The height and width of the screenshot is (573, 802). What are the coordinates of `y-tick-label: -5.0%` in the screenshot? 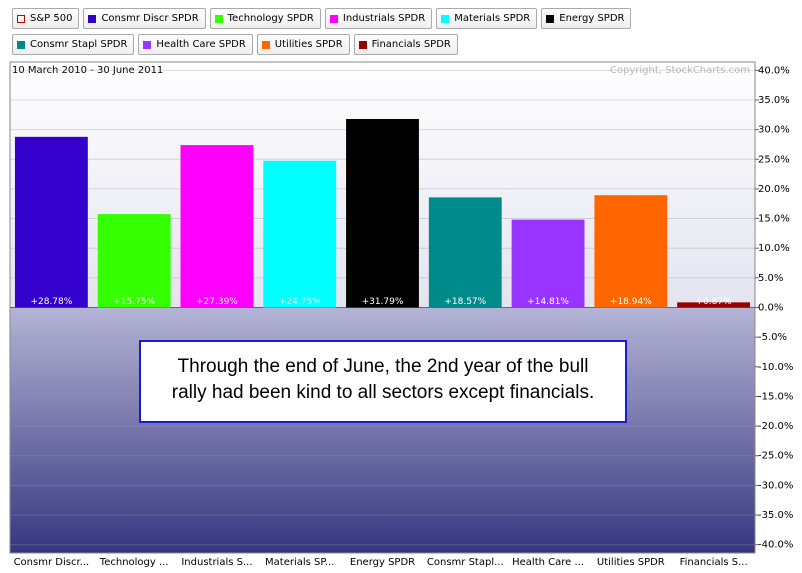 It's located at (772, 337).